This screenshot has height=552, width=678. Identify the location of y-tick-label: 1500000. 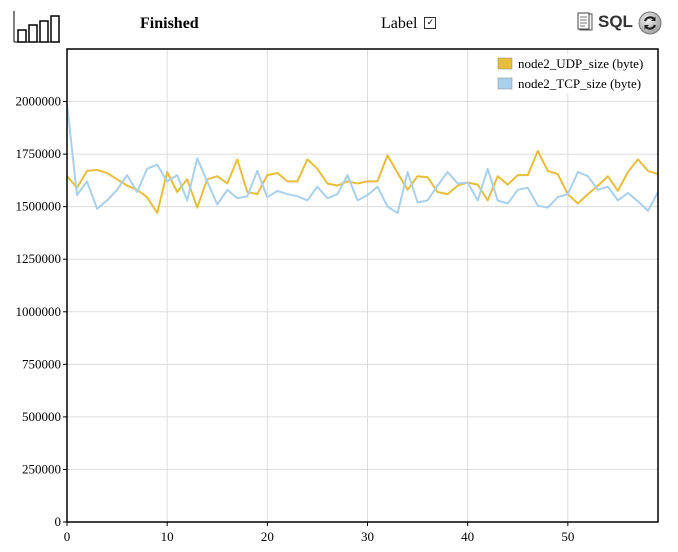
(39, 206).